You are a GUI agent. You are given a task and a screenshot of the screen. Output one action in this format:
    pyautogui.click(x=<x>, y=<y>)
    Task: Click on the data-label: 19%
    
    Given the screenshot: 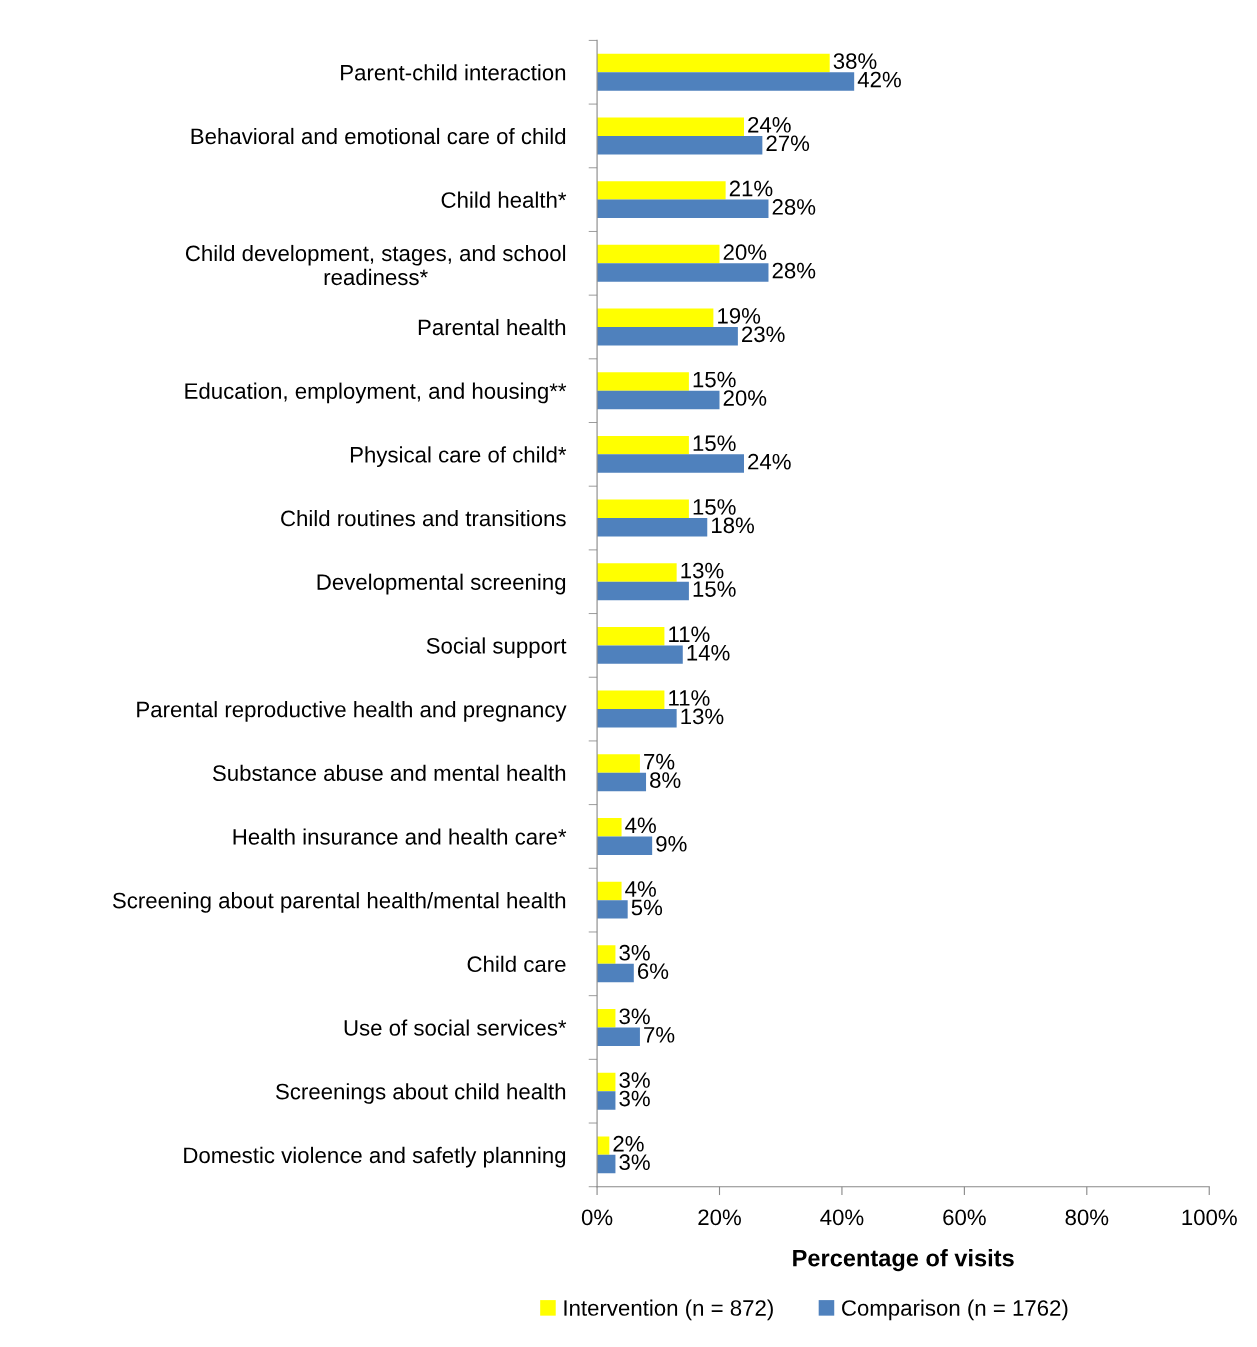 What is the action you would take?
    pyautogui.click(x=739, y=315)
    